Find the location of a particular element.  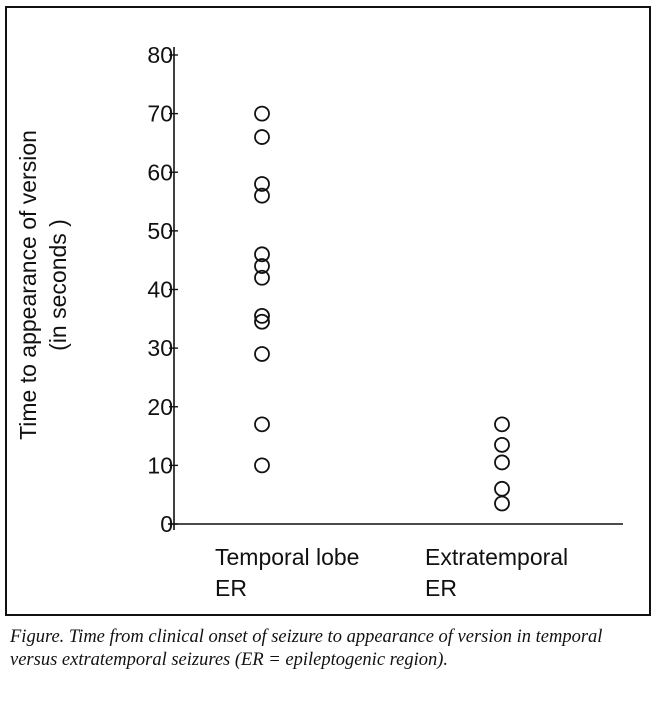

y-tick-label: 70 is located at coordinates (160, 114).